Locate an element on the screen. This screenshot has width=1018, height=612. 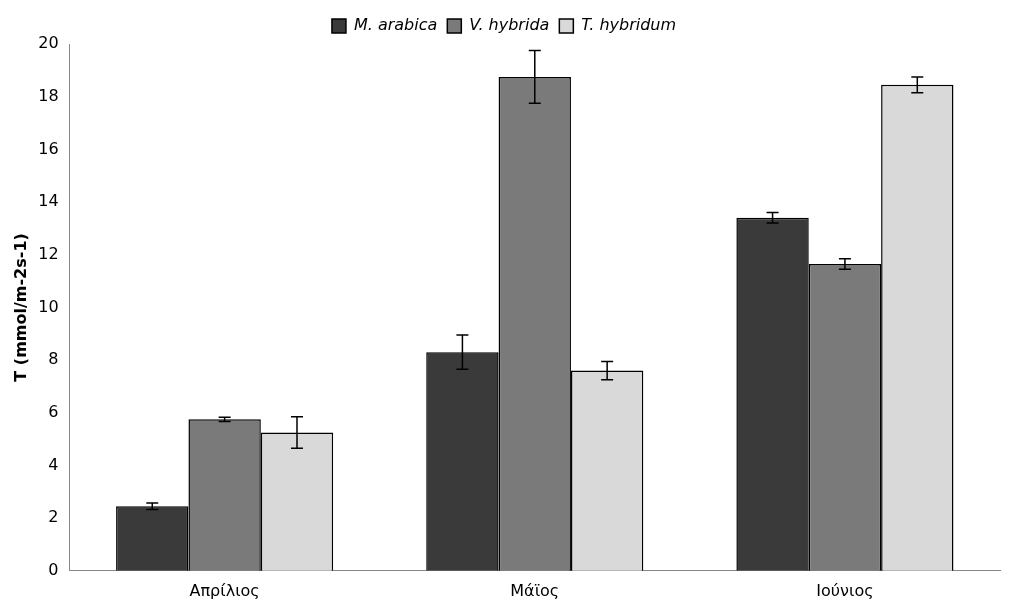
y-tick-label: 14 is located at coordinates (48, 201).